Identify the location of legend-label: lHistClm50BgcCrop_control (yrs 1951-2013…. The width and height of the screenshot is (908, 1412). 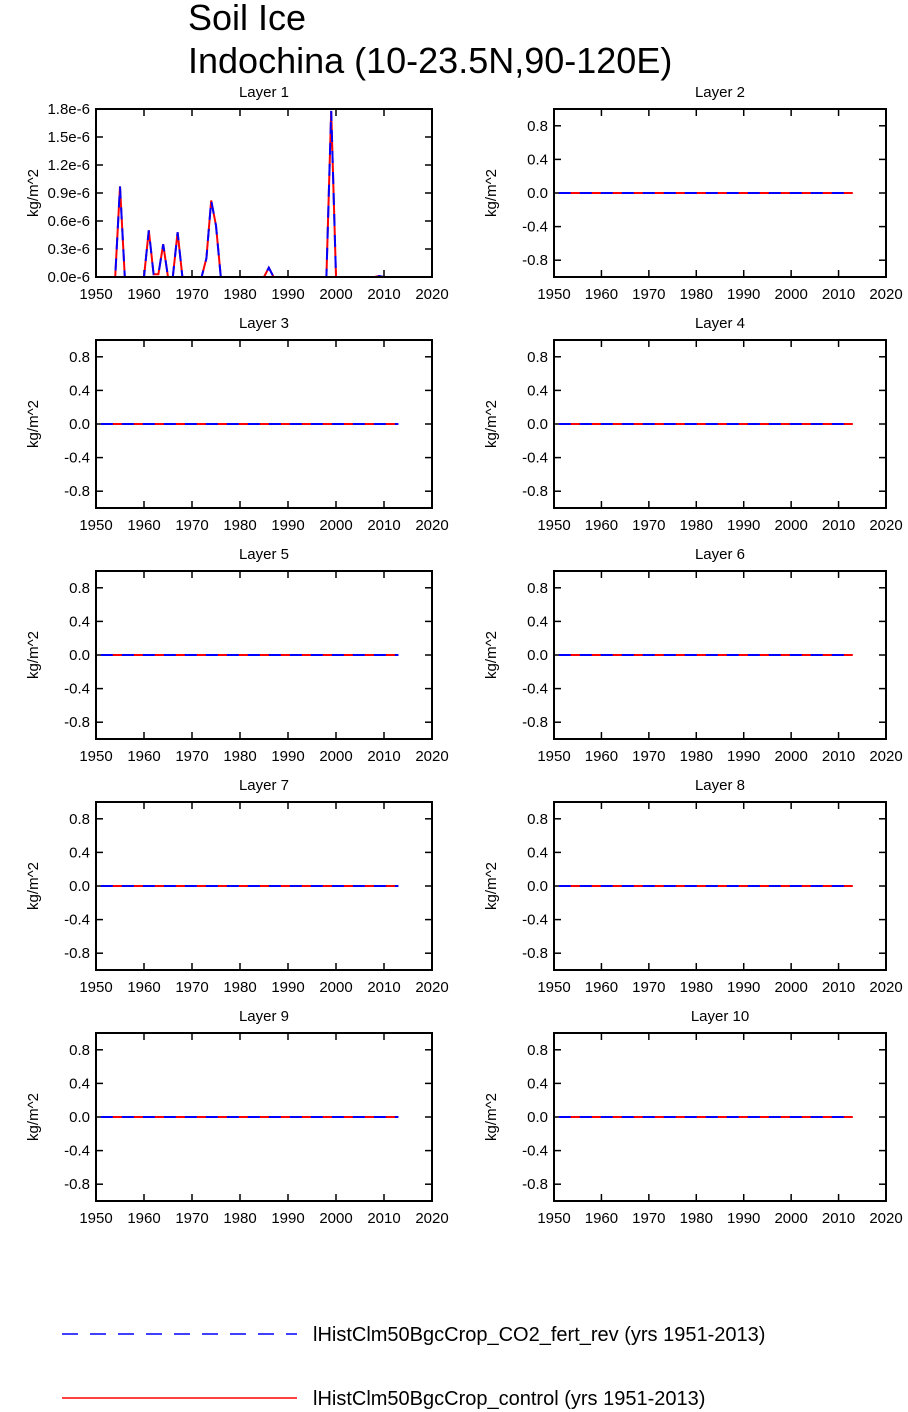
(509, 1399).